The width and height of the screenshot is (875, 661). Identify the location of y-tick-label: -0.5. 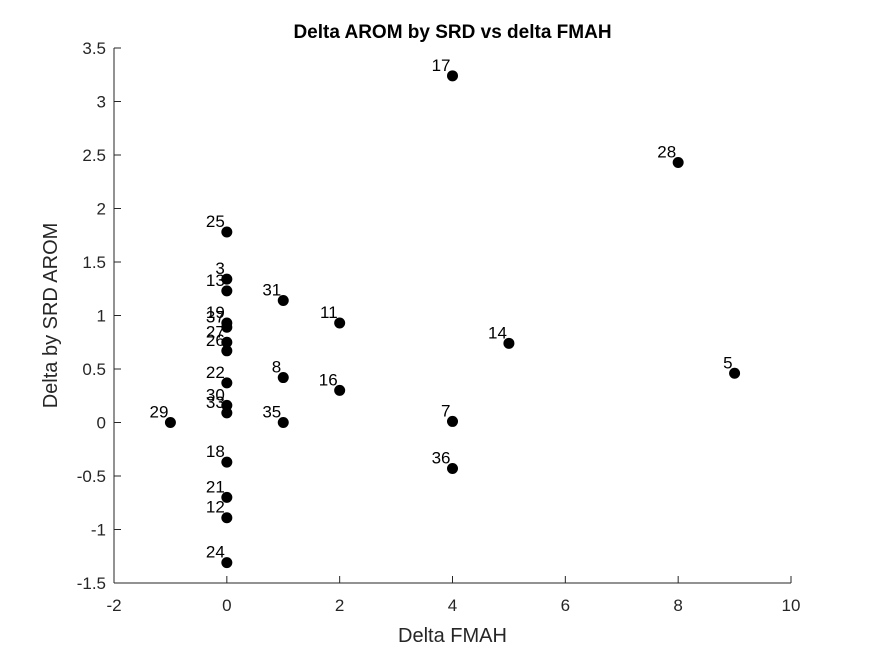
(91, 476).